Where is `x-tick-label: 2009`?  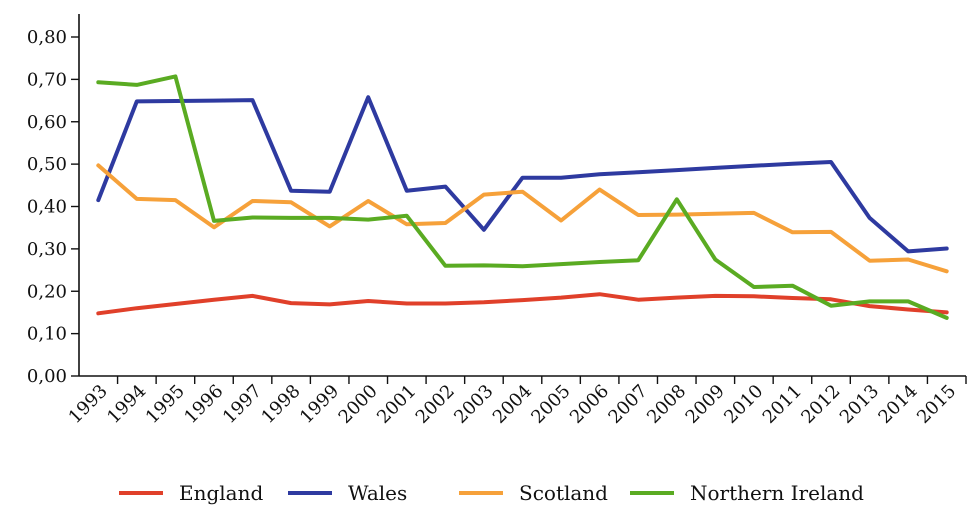 x-tick-label: 2009 is located at coordinates (705, 404).